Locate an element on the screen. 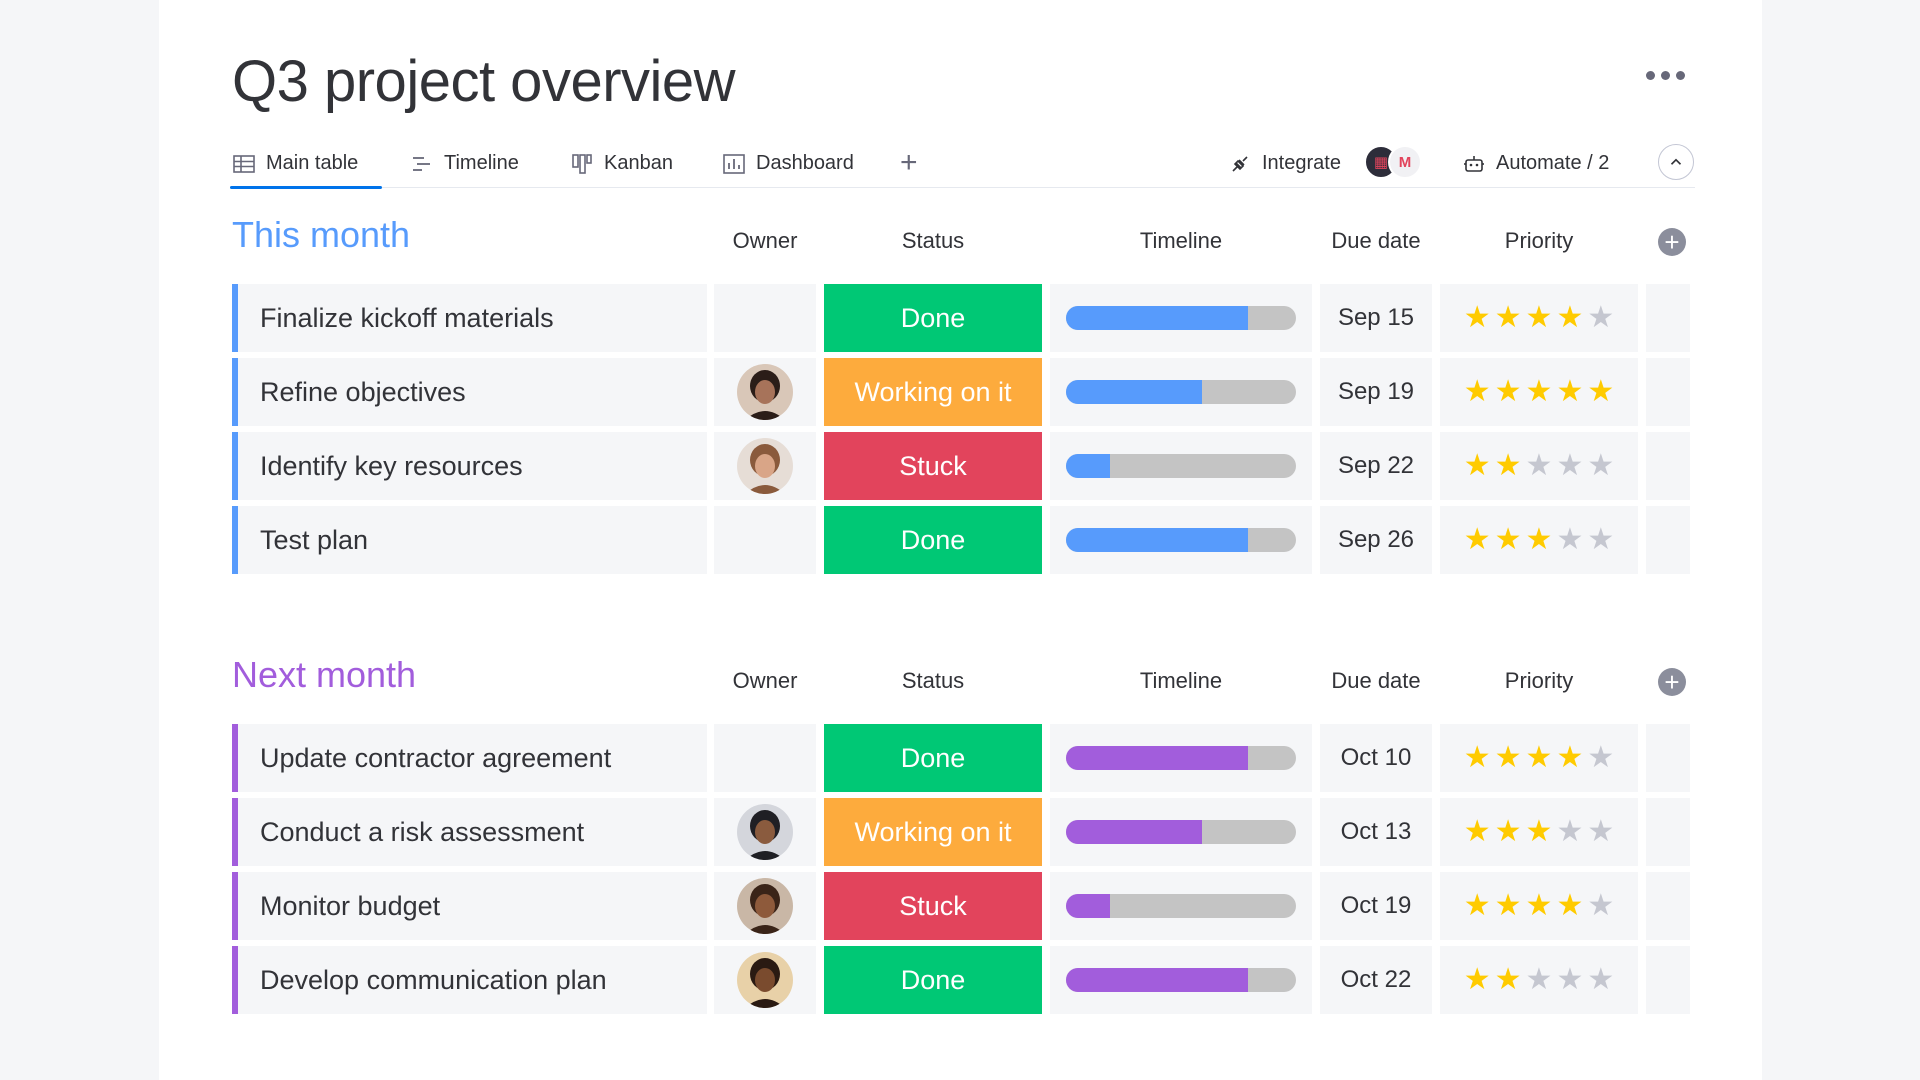 Image resolution: width=1920 pixels, height=1080 pixels. column-header-timeline: Timeline is located at coordinates (1181, 680).